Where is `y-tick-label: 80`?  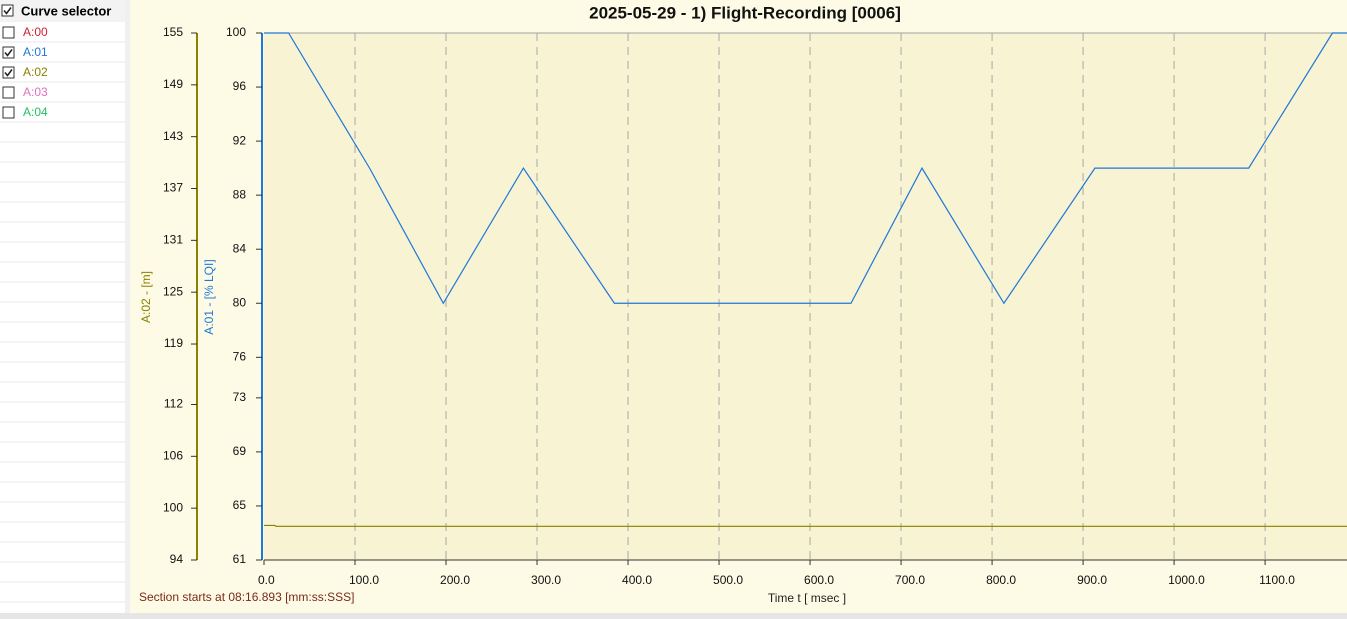 y-tick-label: 80 is located at coordinates (240, 302).